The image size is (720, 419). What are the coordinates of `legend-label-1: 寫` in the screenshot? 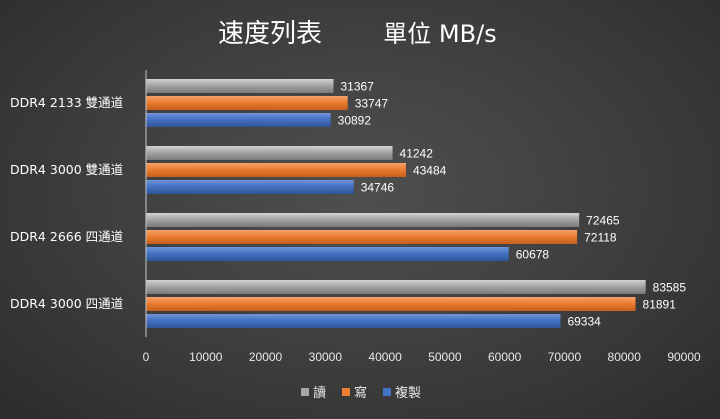 It's located at (360, 393).